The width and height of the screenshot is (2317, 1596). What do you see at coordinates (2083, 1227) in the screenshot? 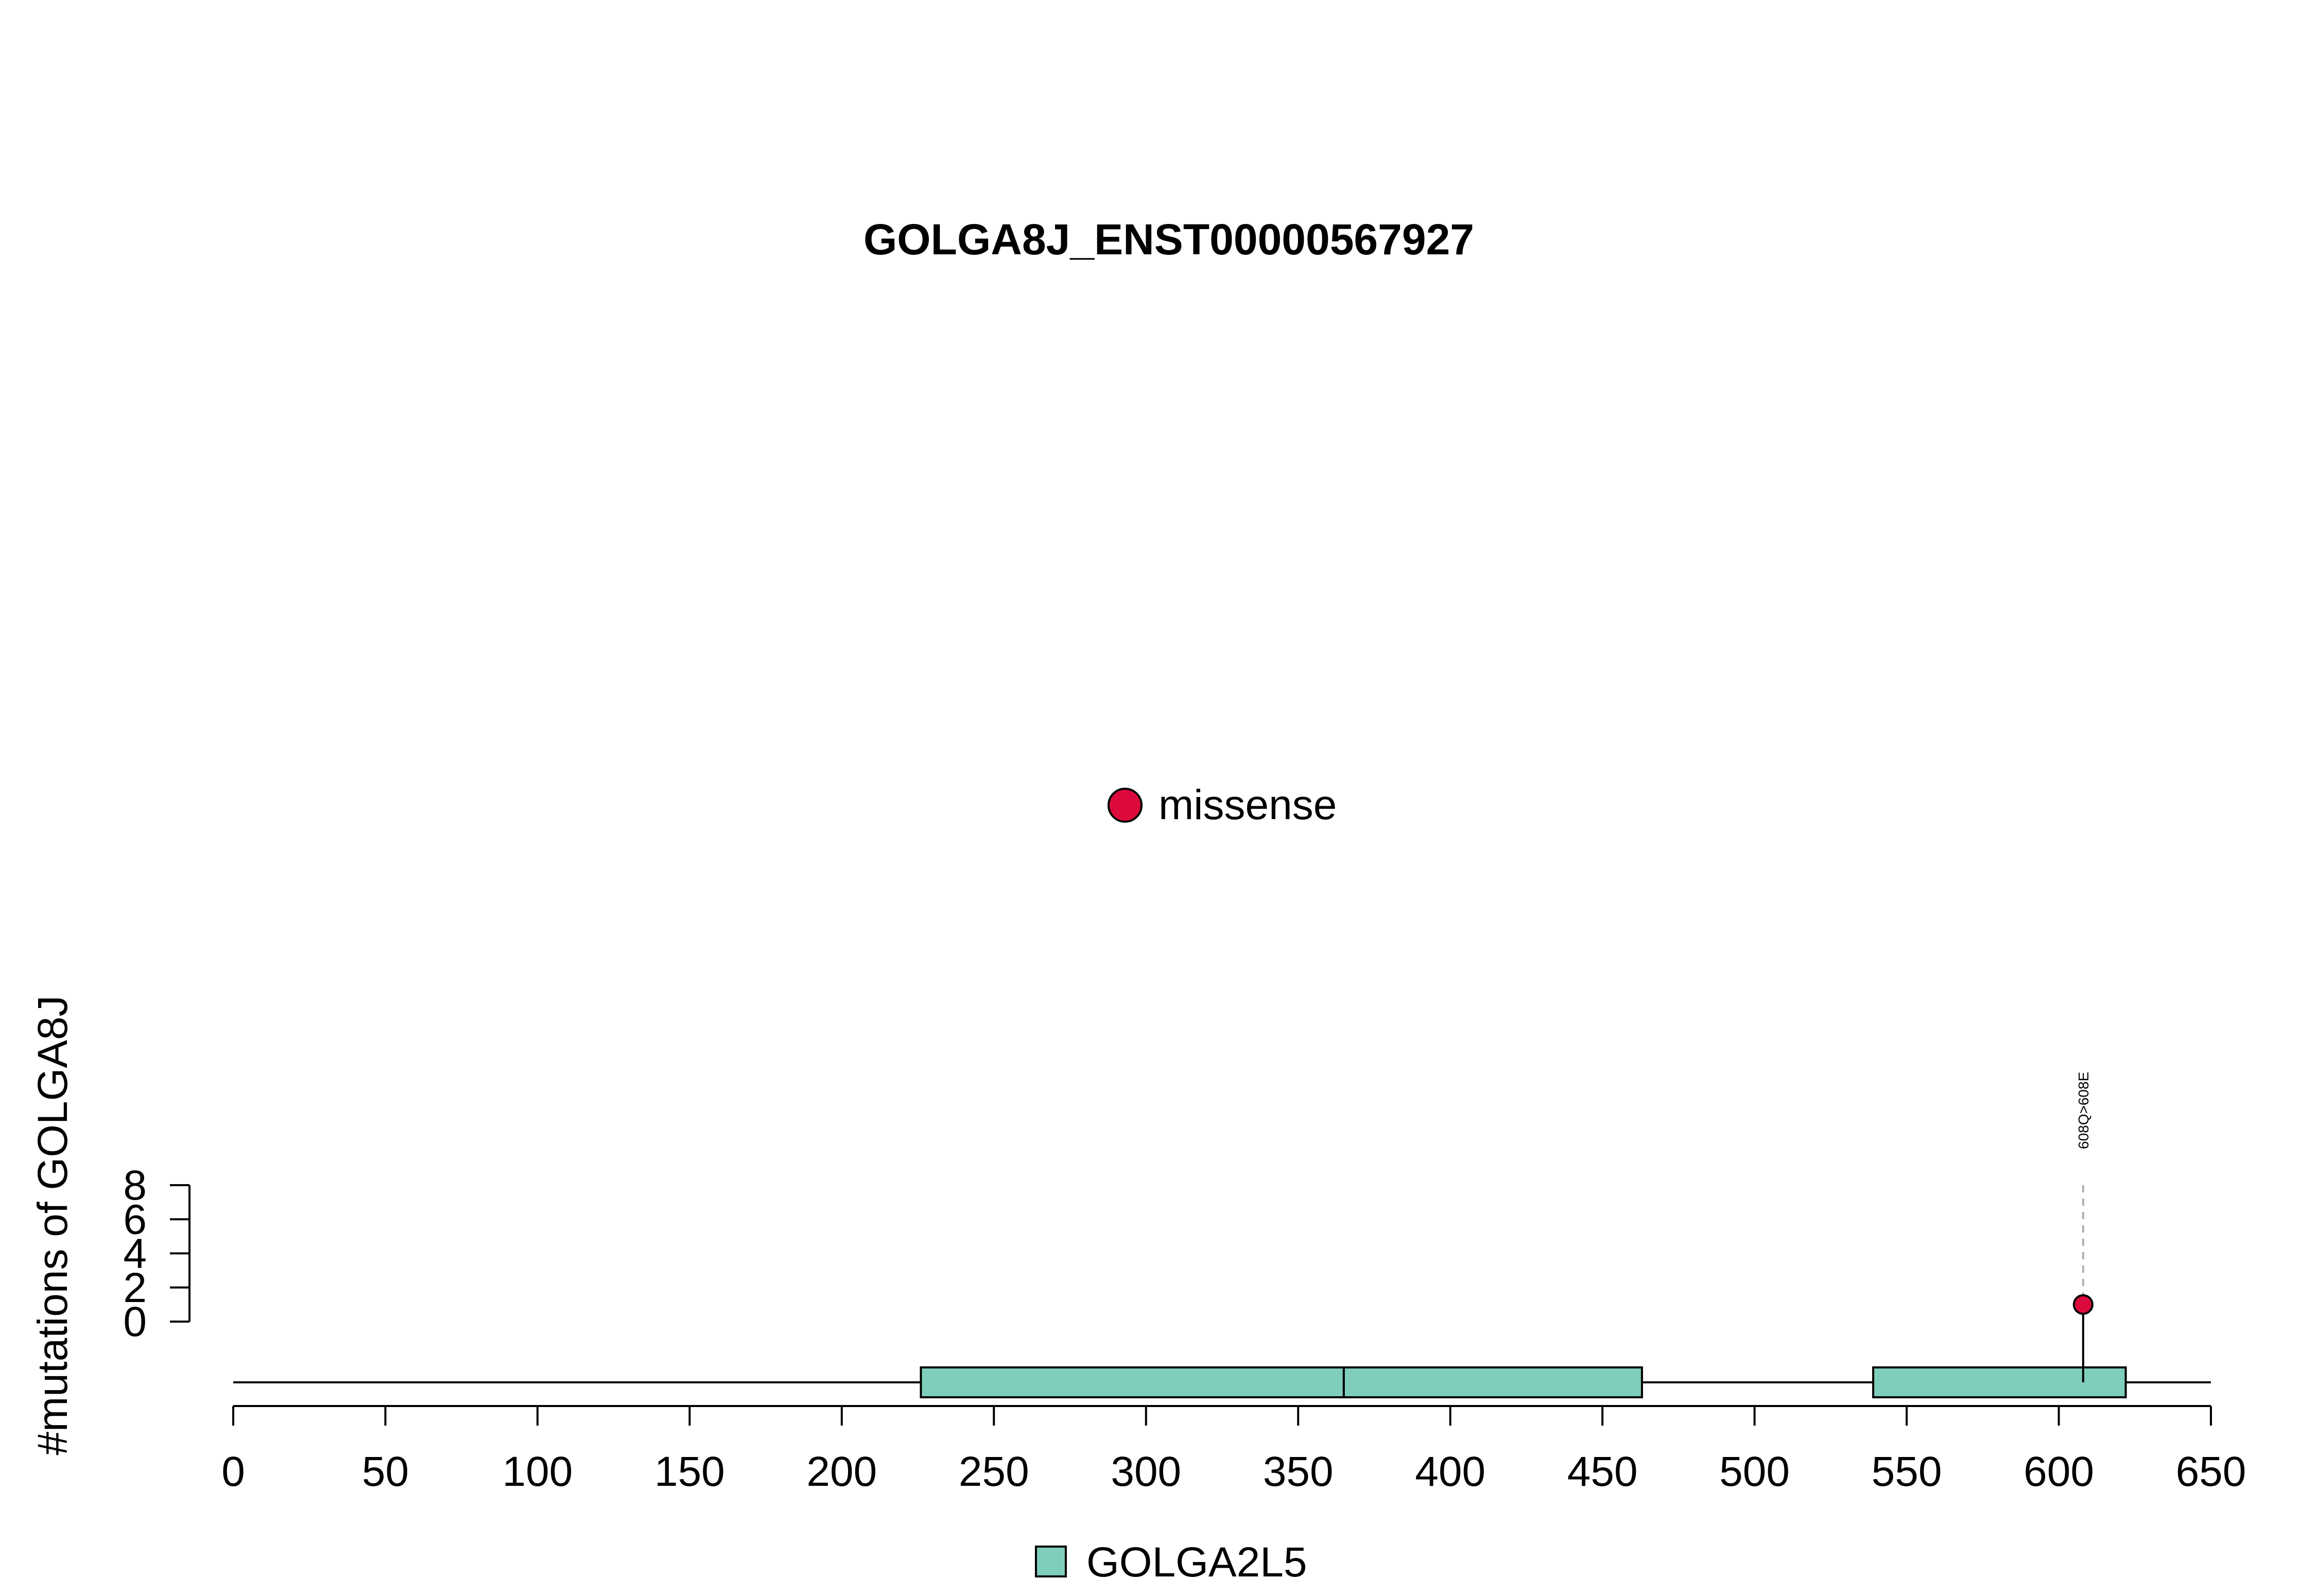
I see `mutation-layer: 608Q>608E` at bounding box center [2083, 1227].